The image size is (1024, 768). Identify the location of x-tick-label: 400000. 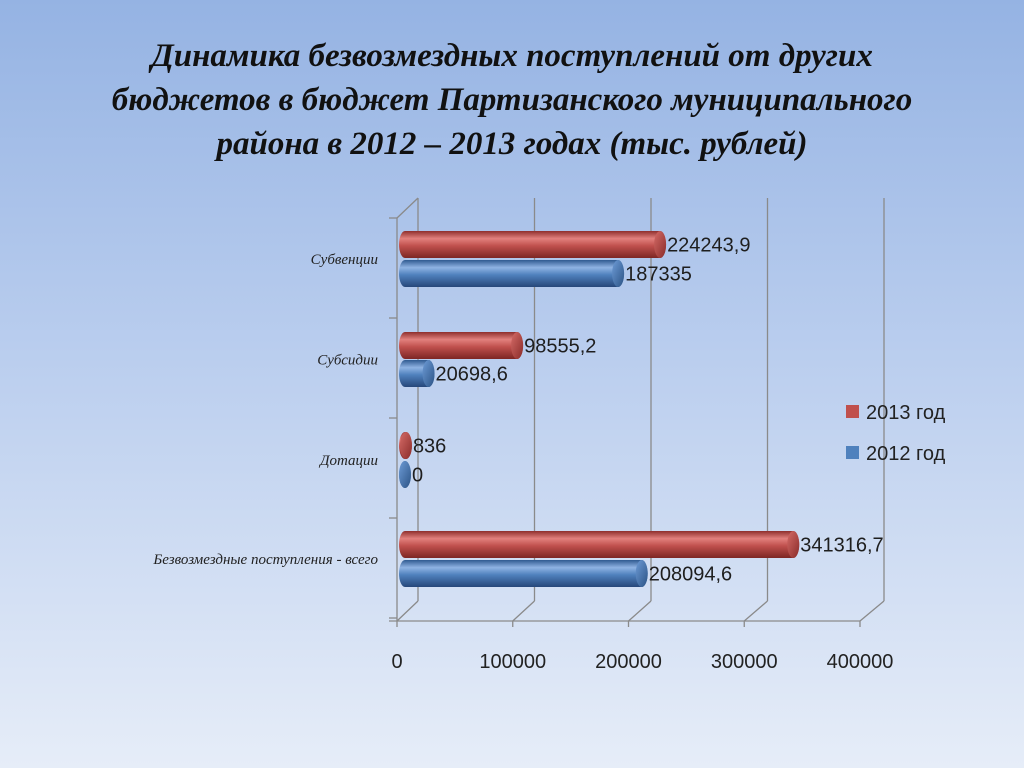
(860, 662).